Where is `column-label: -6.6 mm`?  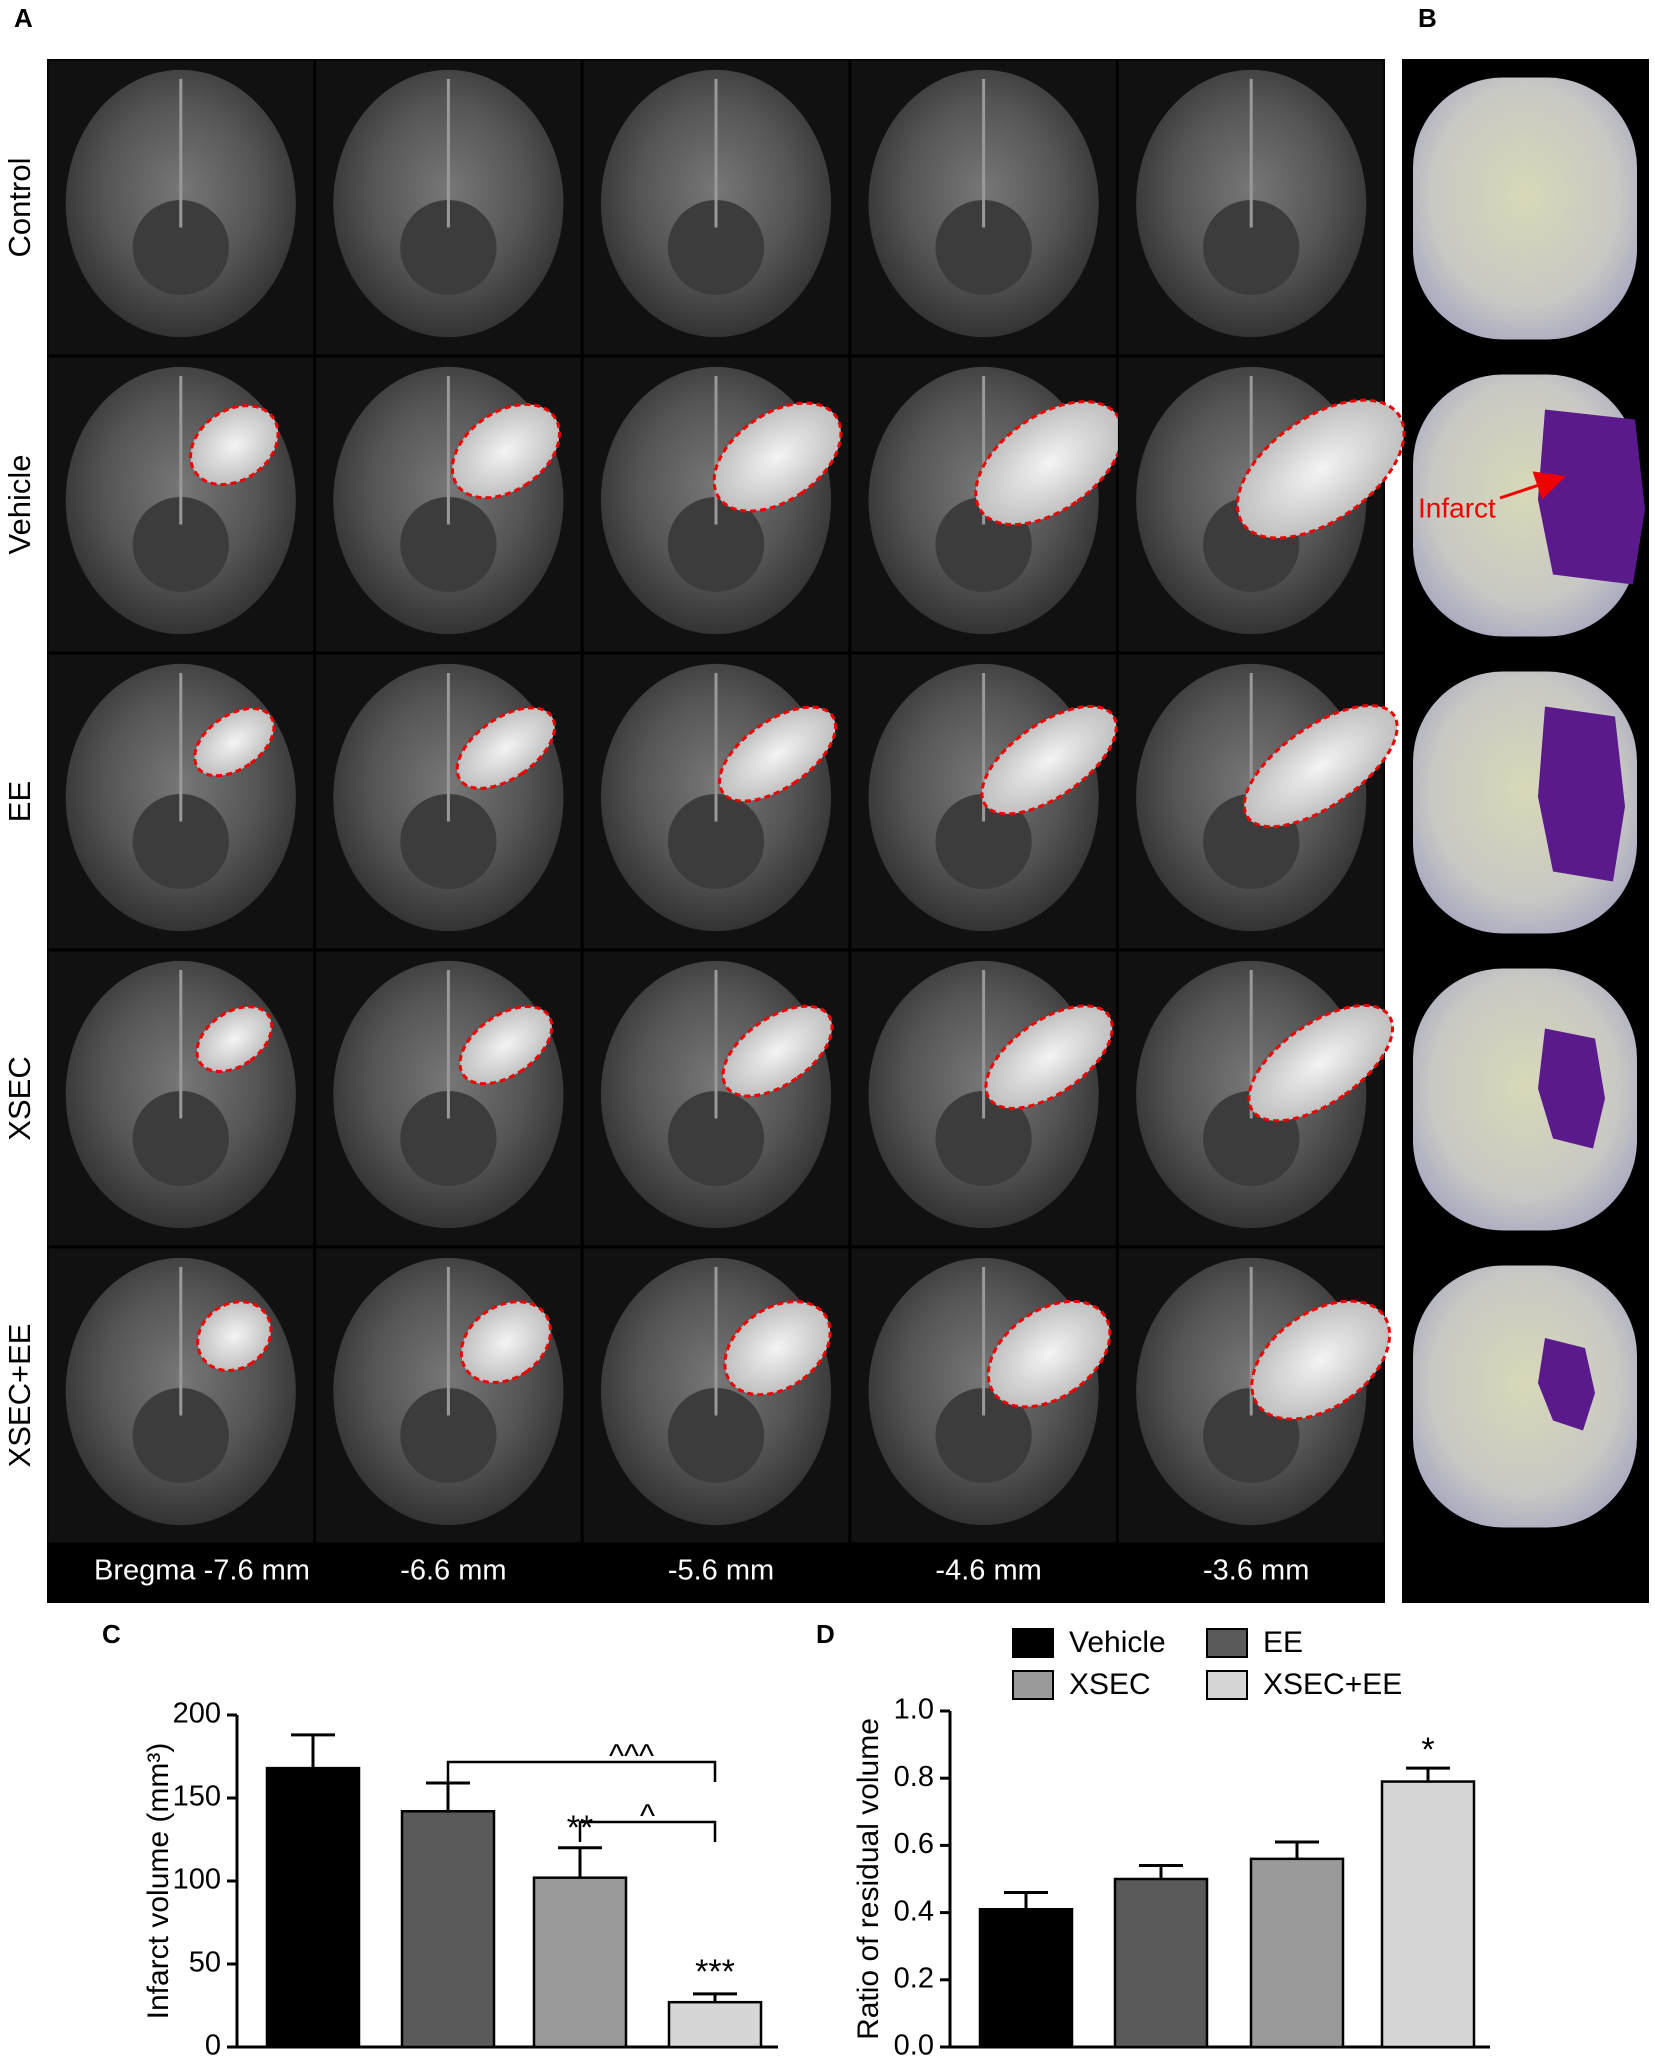
column-label: -6.6 mm is located at coordinates (453, 1571).